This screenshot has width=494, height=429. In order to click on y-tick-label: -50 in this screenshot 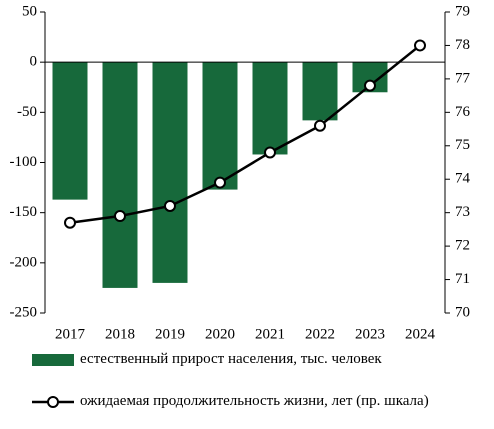, I will do `click(27, 112)`.